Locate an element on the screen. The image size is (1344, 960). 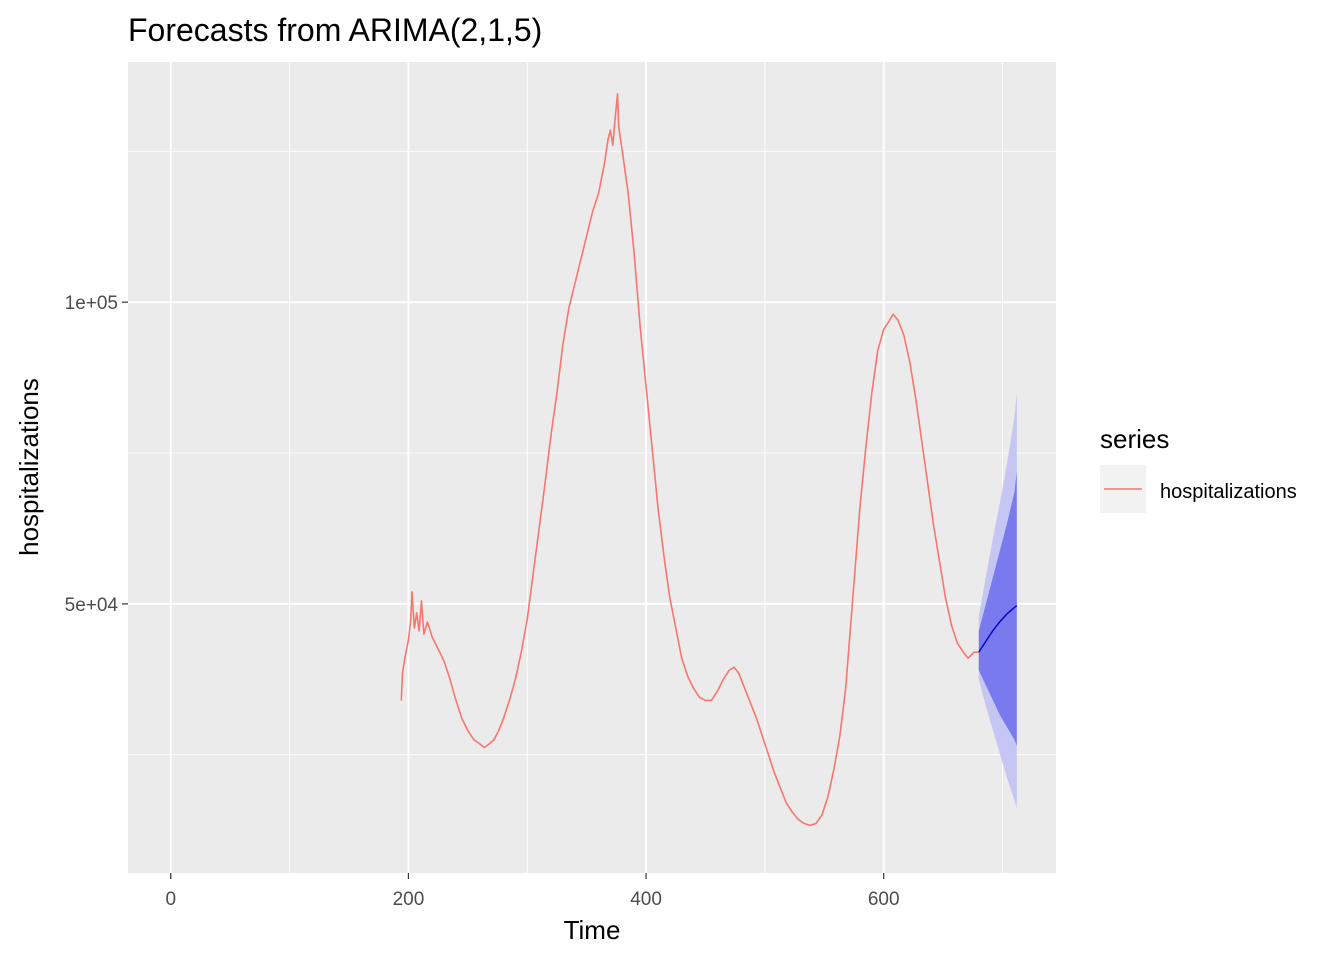
x-axis-title: Time is located at coordinates (592, 930).